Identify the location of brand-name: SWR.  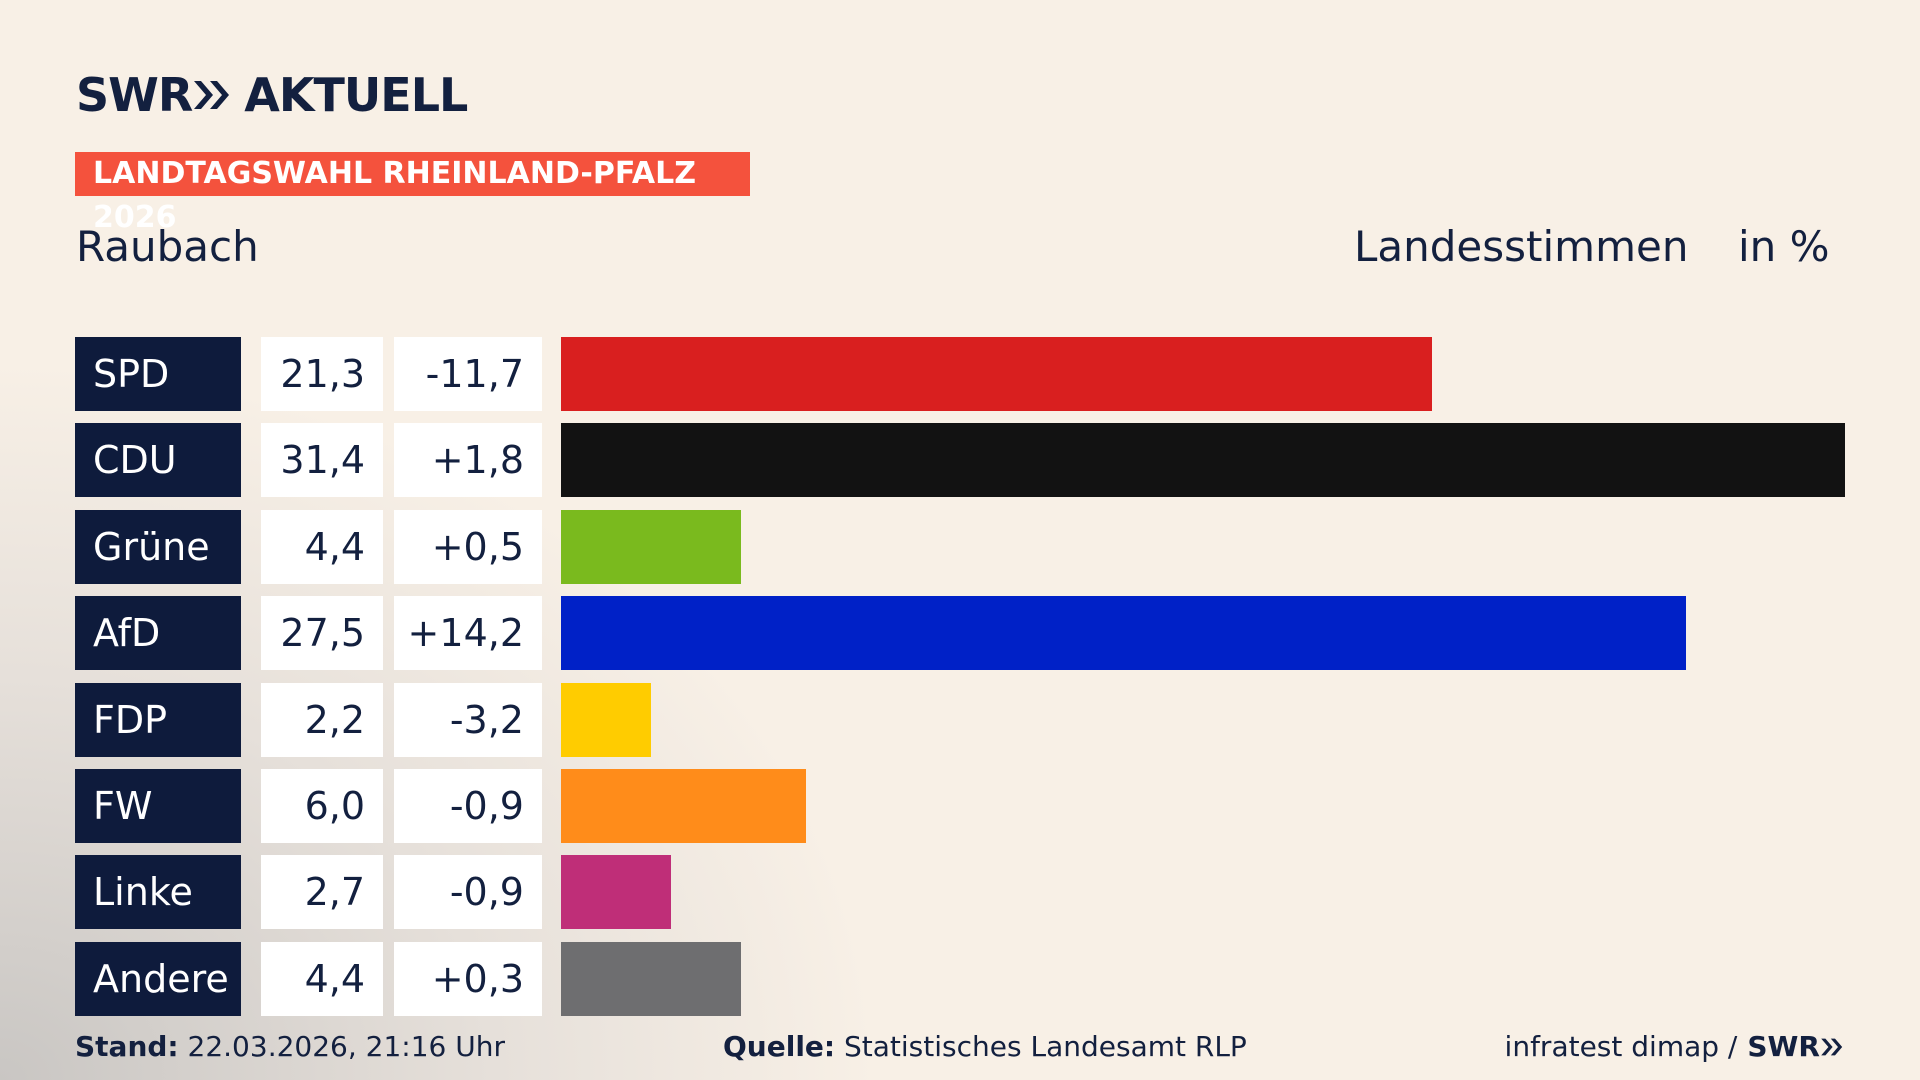
(134, 95).